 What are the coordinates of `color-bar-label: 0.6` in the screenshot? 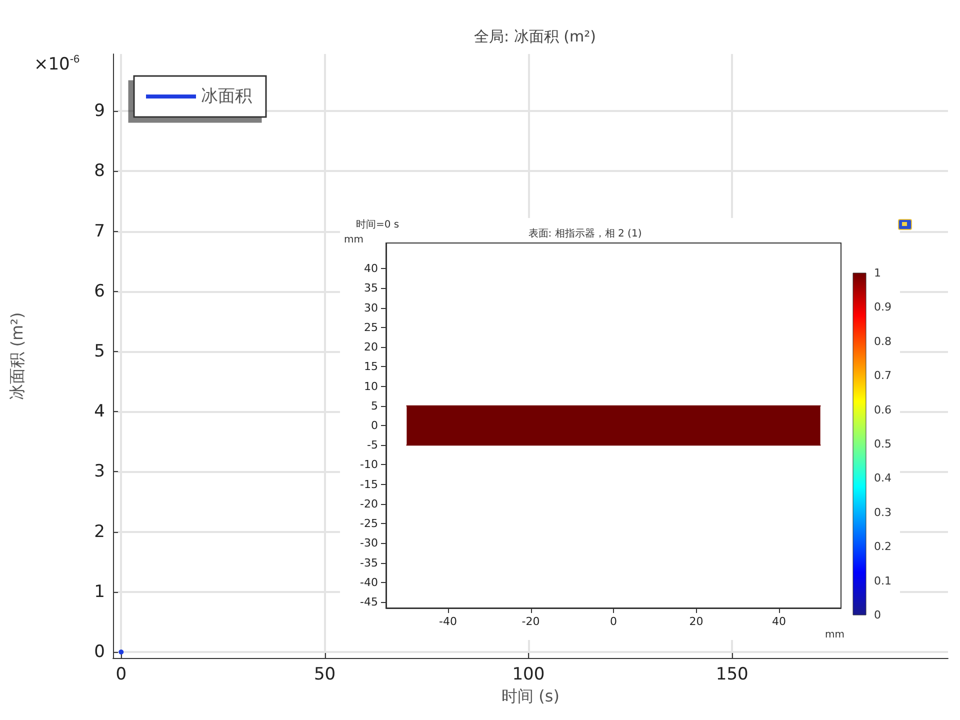 It's located at (883, 409).